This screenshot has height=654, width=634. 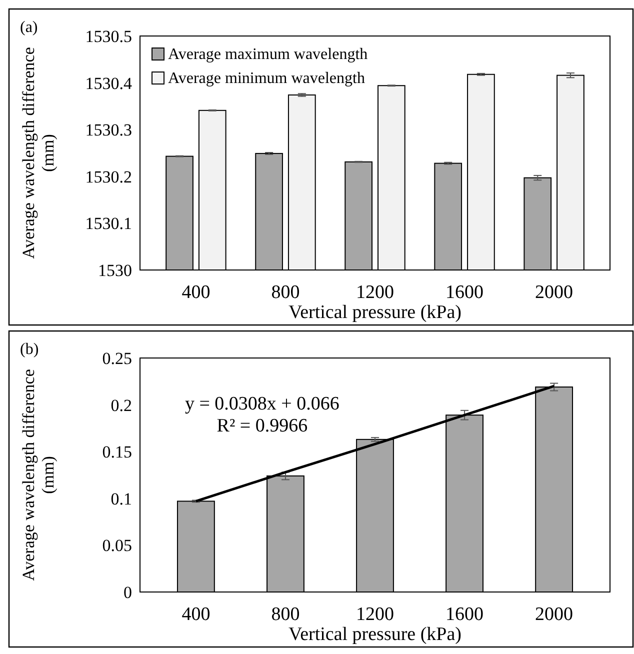 I want to click on y-tick-label: 0.05, so click(x=117, y=546).